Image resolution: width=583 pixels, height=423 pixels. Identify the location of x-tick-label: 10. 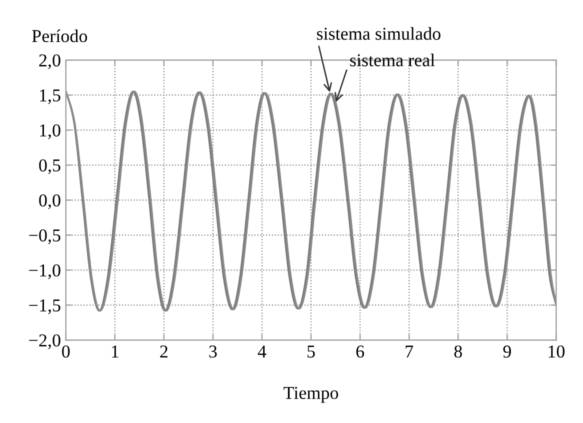
(556, 351).